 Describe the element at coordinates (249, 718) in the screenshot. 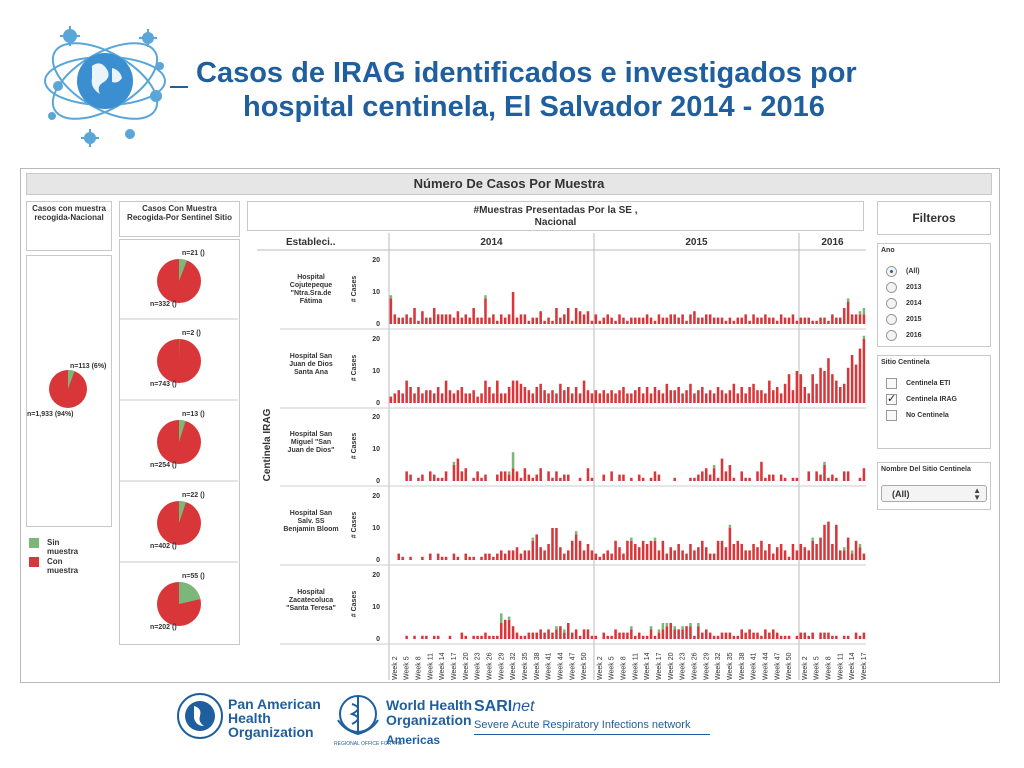

I see `paho-line-2: Health` at that location.